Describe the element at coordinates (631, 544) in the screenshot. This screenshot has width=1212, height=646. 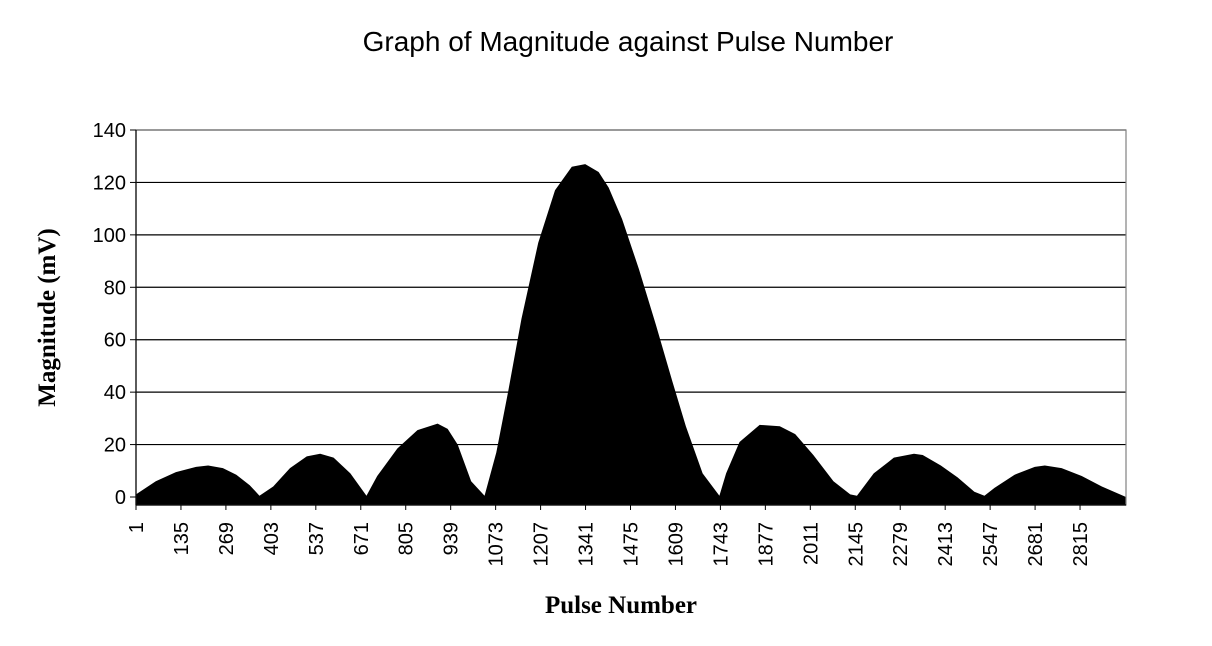
I see `x-tick-label: 1475` at that location.